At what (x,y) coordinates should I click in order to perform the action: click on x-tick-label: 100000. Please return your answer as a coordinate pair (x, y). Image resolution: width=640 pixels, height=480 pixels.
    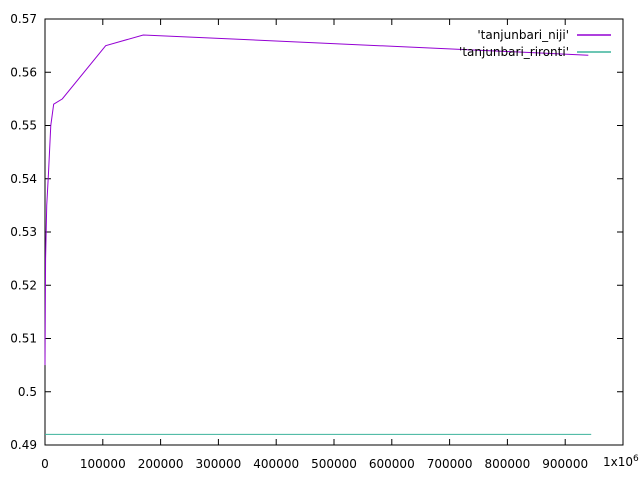
    Looking at the image, I should click on (103, 464).